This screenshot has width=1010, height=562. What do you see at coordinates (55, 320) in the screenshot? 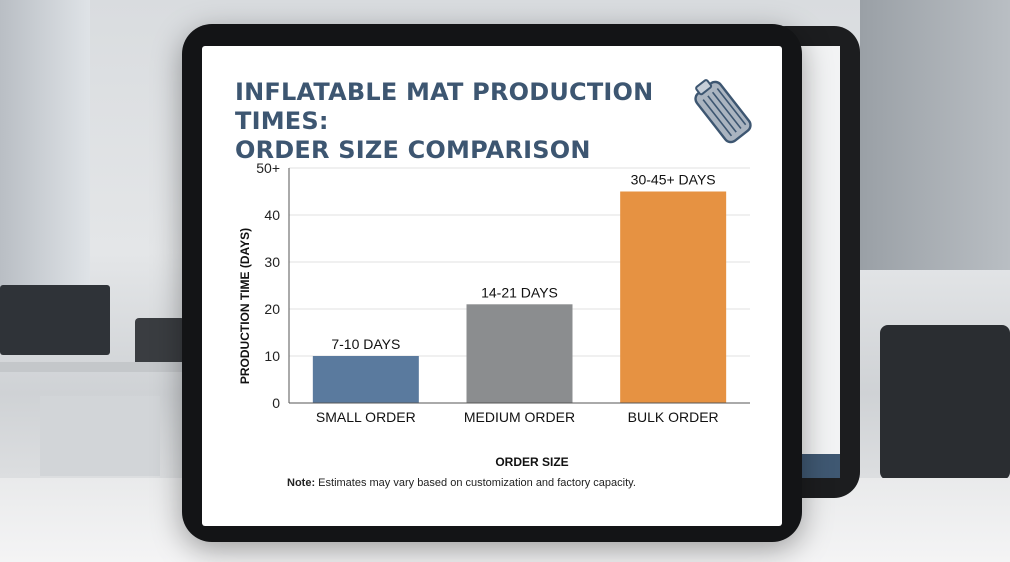
I see `background-monitor` at bounding box center [55, 320].